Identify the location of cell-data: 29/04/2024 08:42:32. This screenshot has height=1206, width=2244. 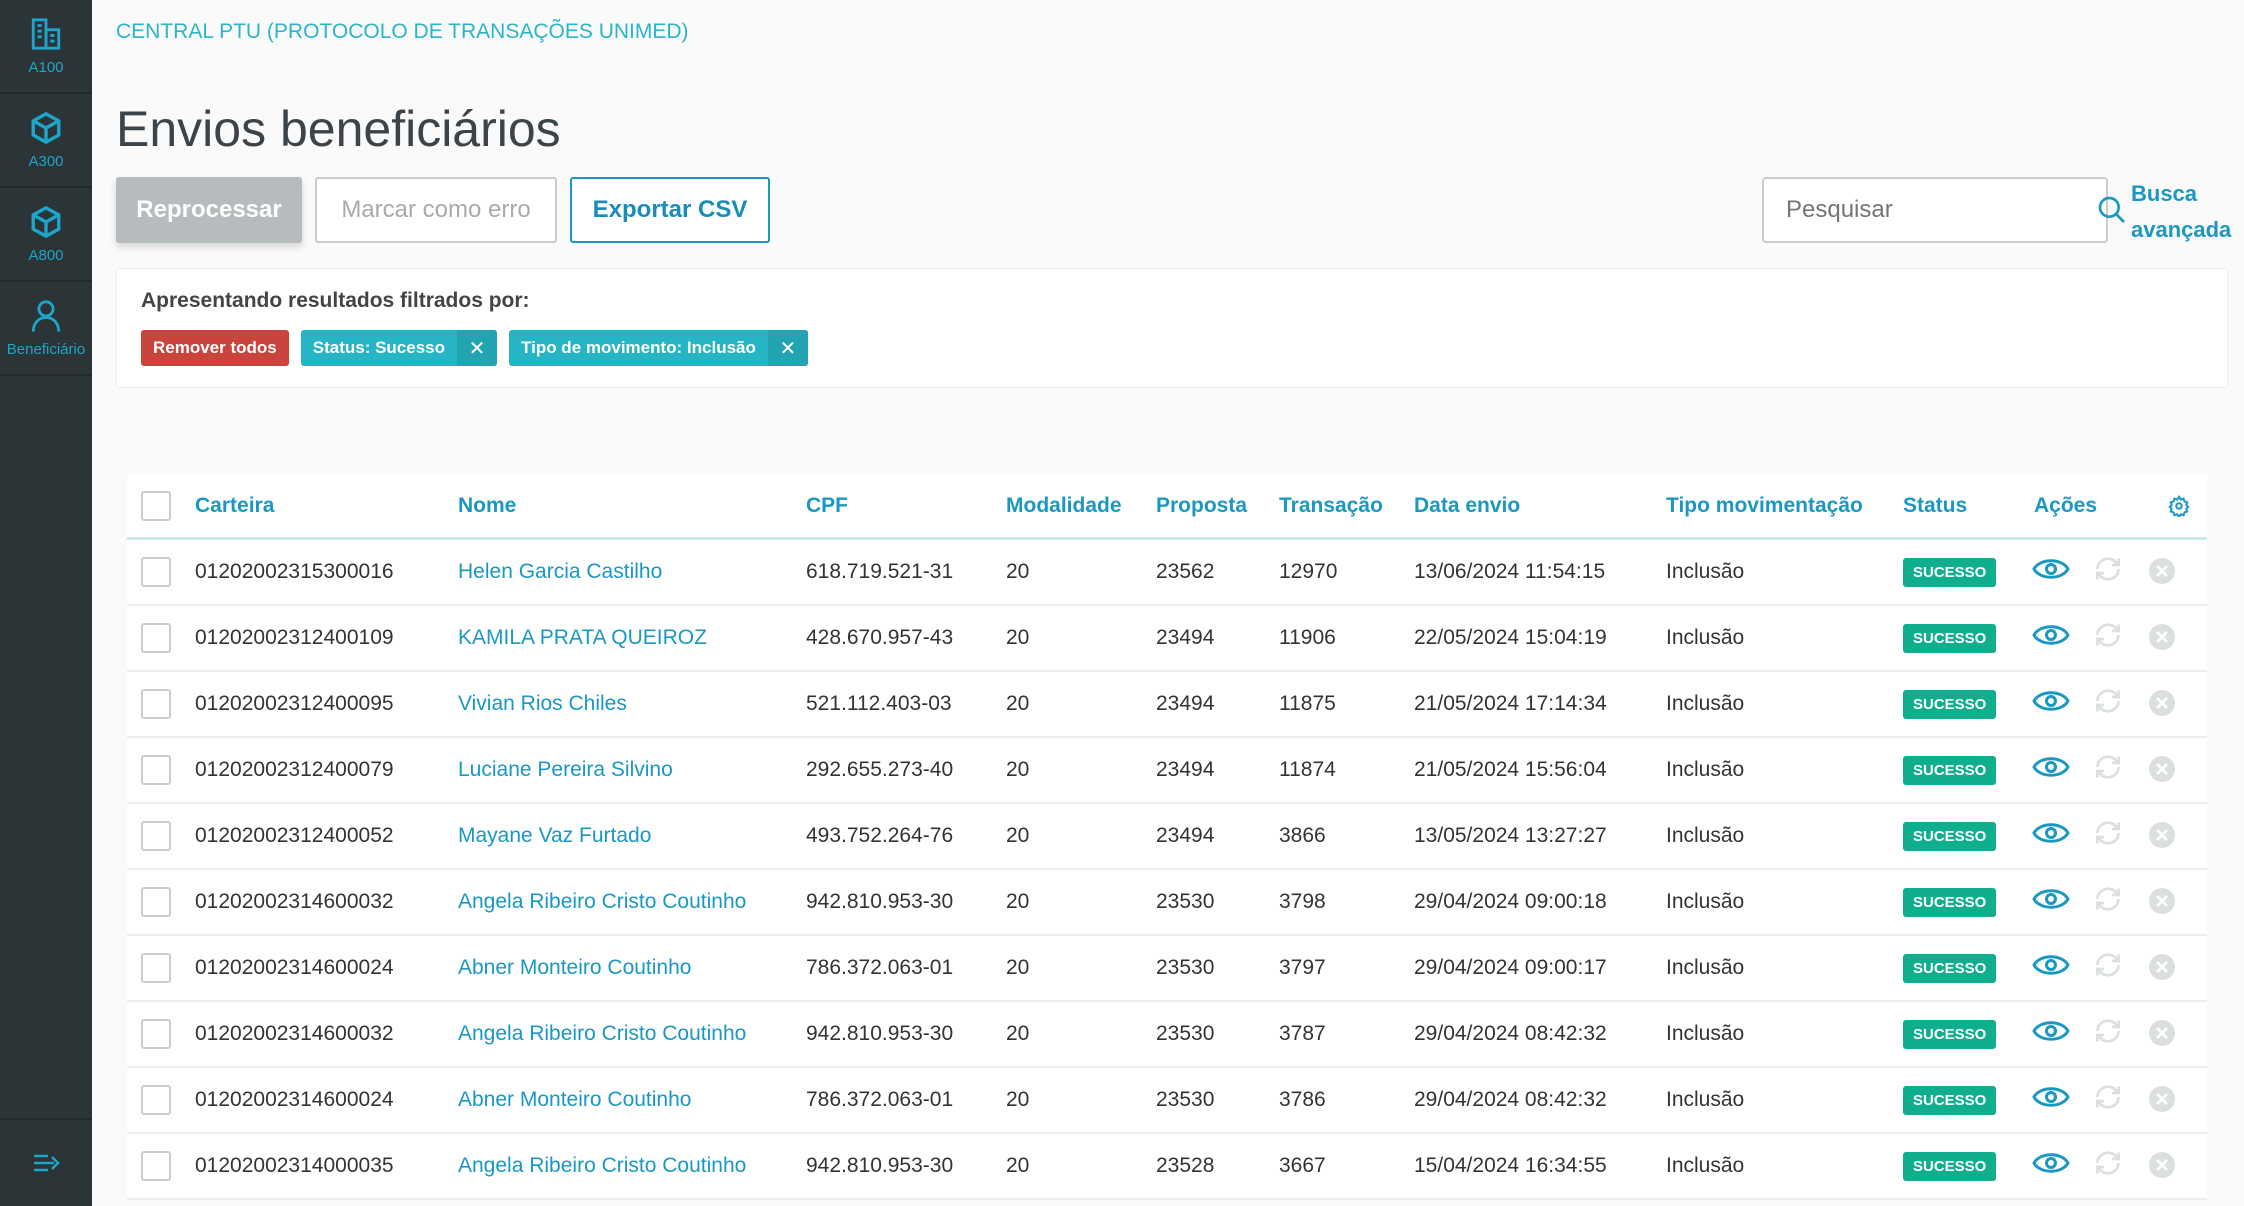
(1510, 1099).